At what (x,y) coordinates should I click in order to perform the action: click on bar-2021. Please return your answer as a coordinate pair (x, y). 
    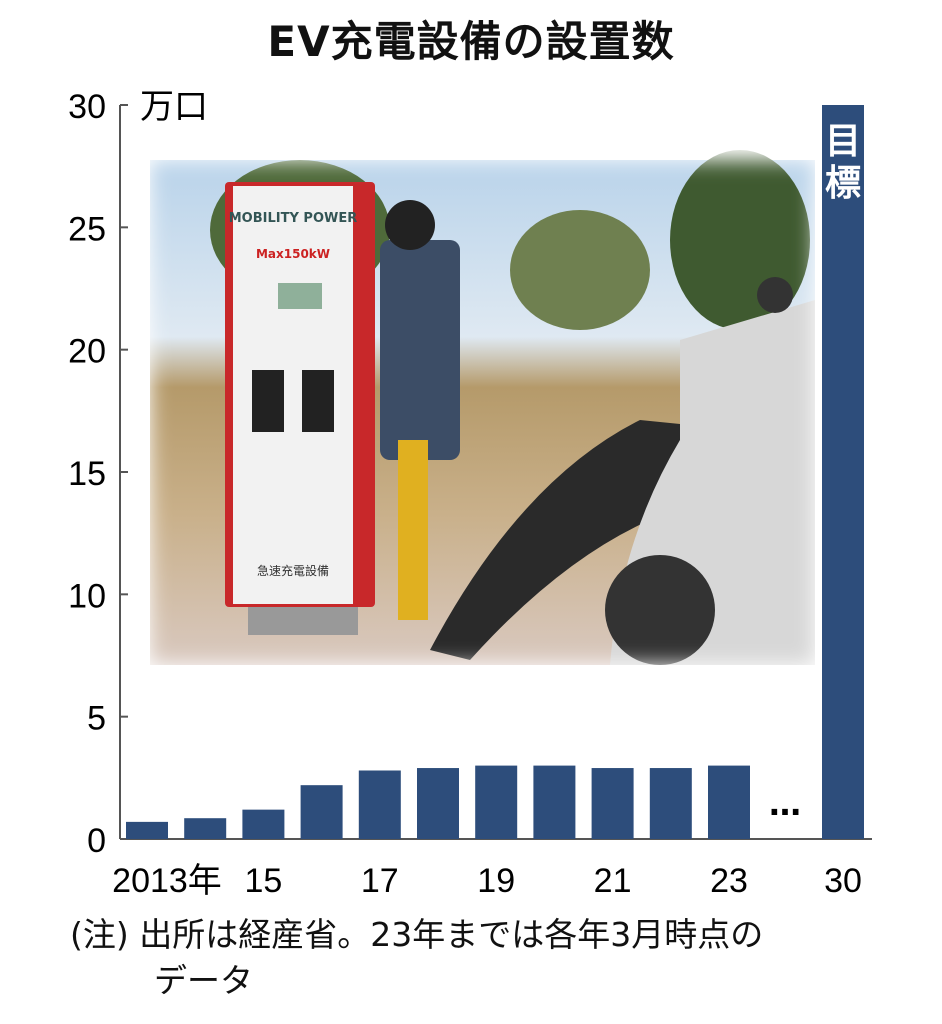
    Looking at the image, I should click on (612, 803).